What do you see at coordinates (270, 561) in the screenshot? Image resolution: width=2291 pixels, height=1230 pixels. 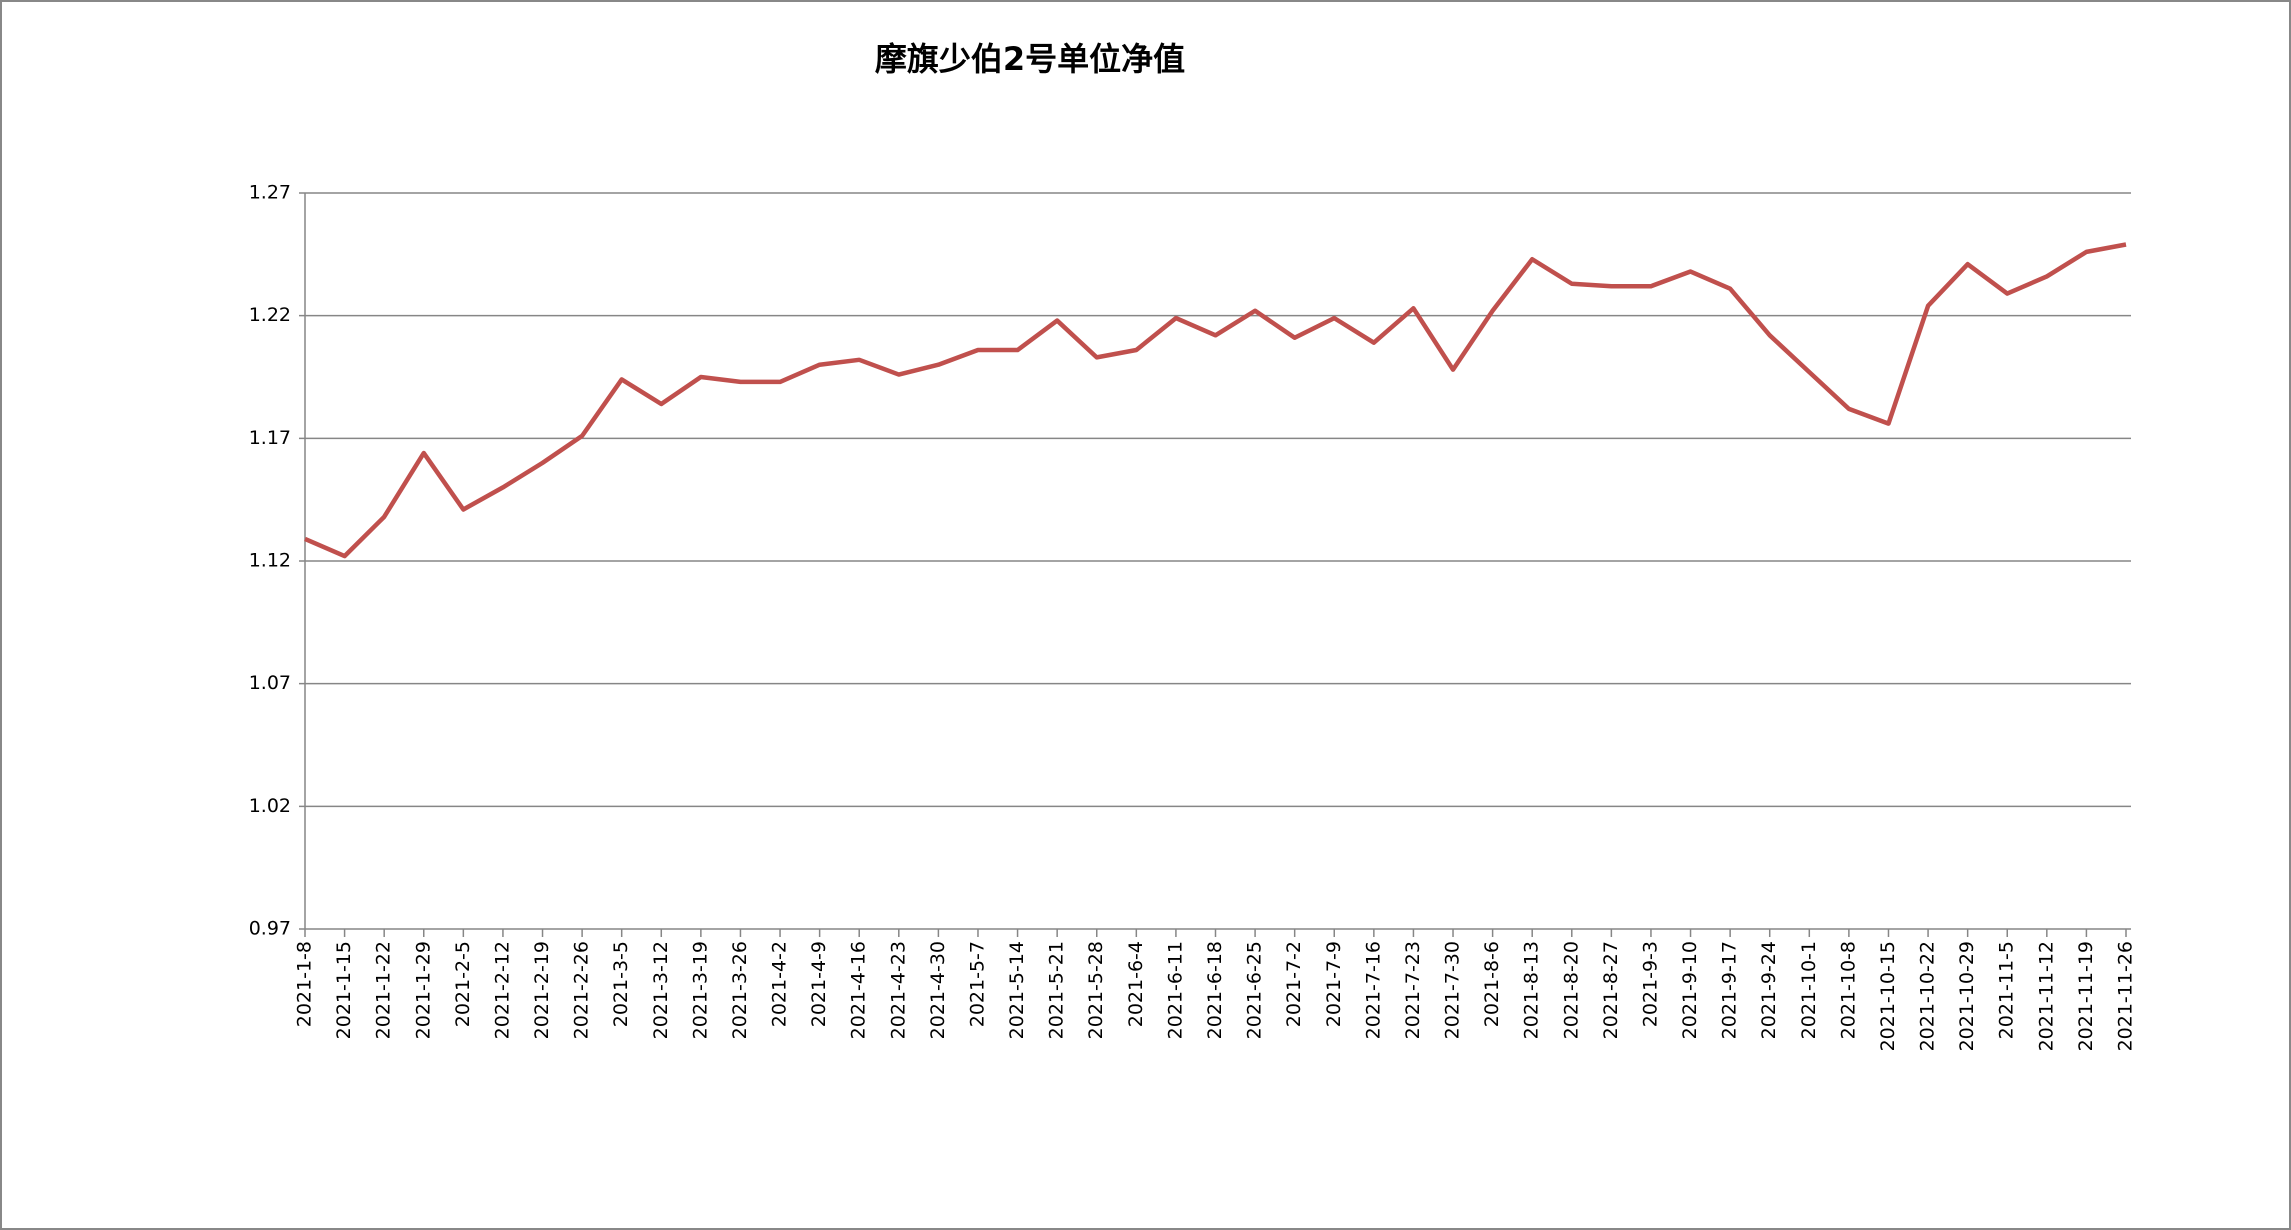 I see `y-tick-label: 1.12` at bounding box center [270, 561].